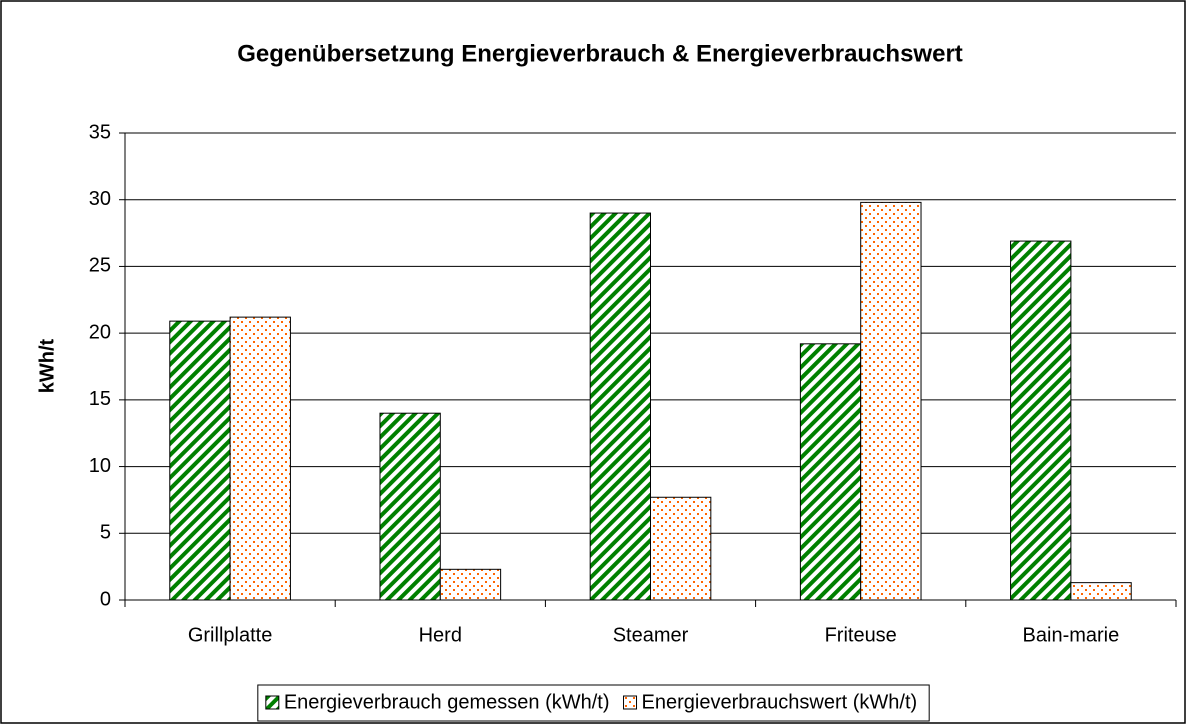 This screenshot has width=1187, height=725. What do you see at coordinates (230, 635) in the screenshot?
I see `x-tick-label: Grillplatte` at bounding box center [230, 635].